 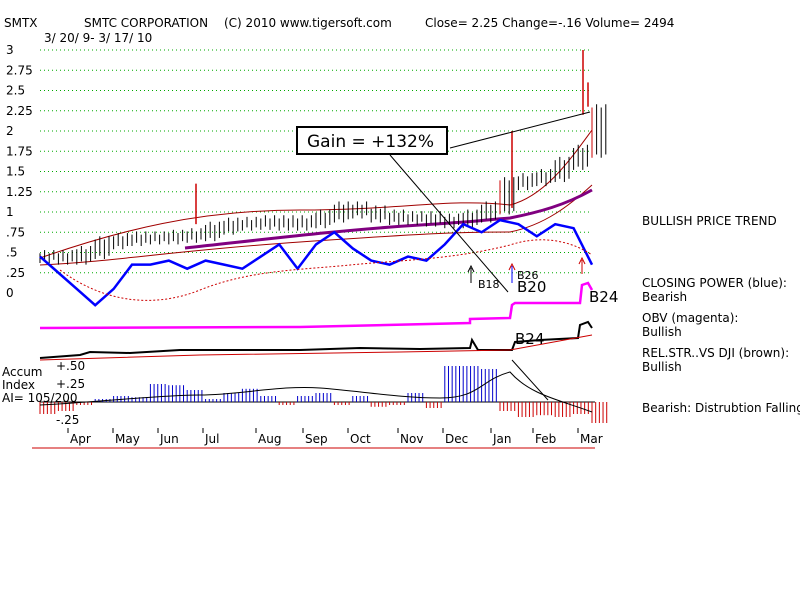 I want to click on accum-histogram, so click(x=323, y=394).